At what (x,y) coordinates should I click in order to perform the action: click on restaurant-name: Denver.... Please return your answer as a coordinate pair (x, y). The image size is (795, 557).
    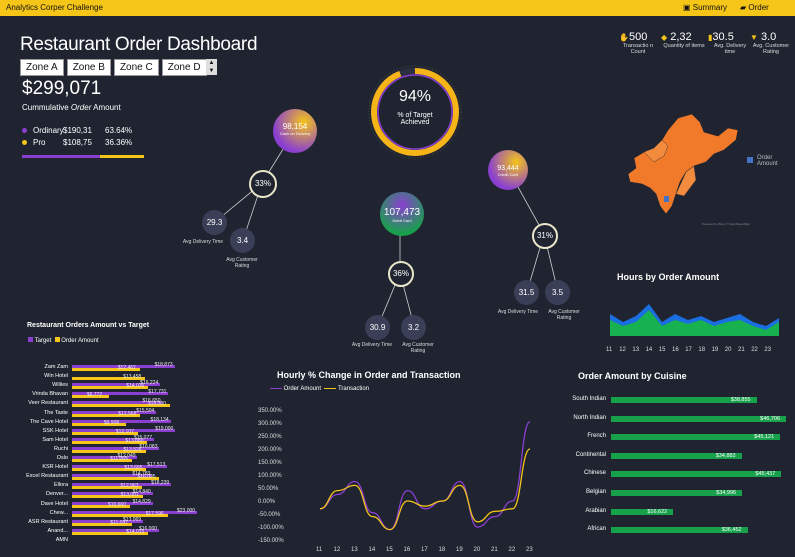
    Looking at the image, I should click on (56, 494).